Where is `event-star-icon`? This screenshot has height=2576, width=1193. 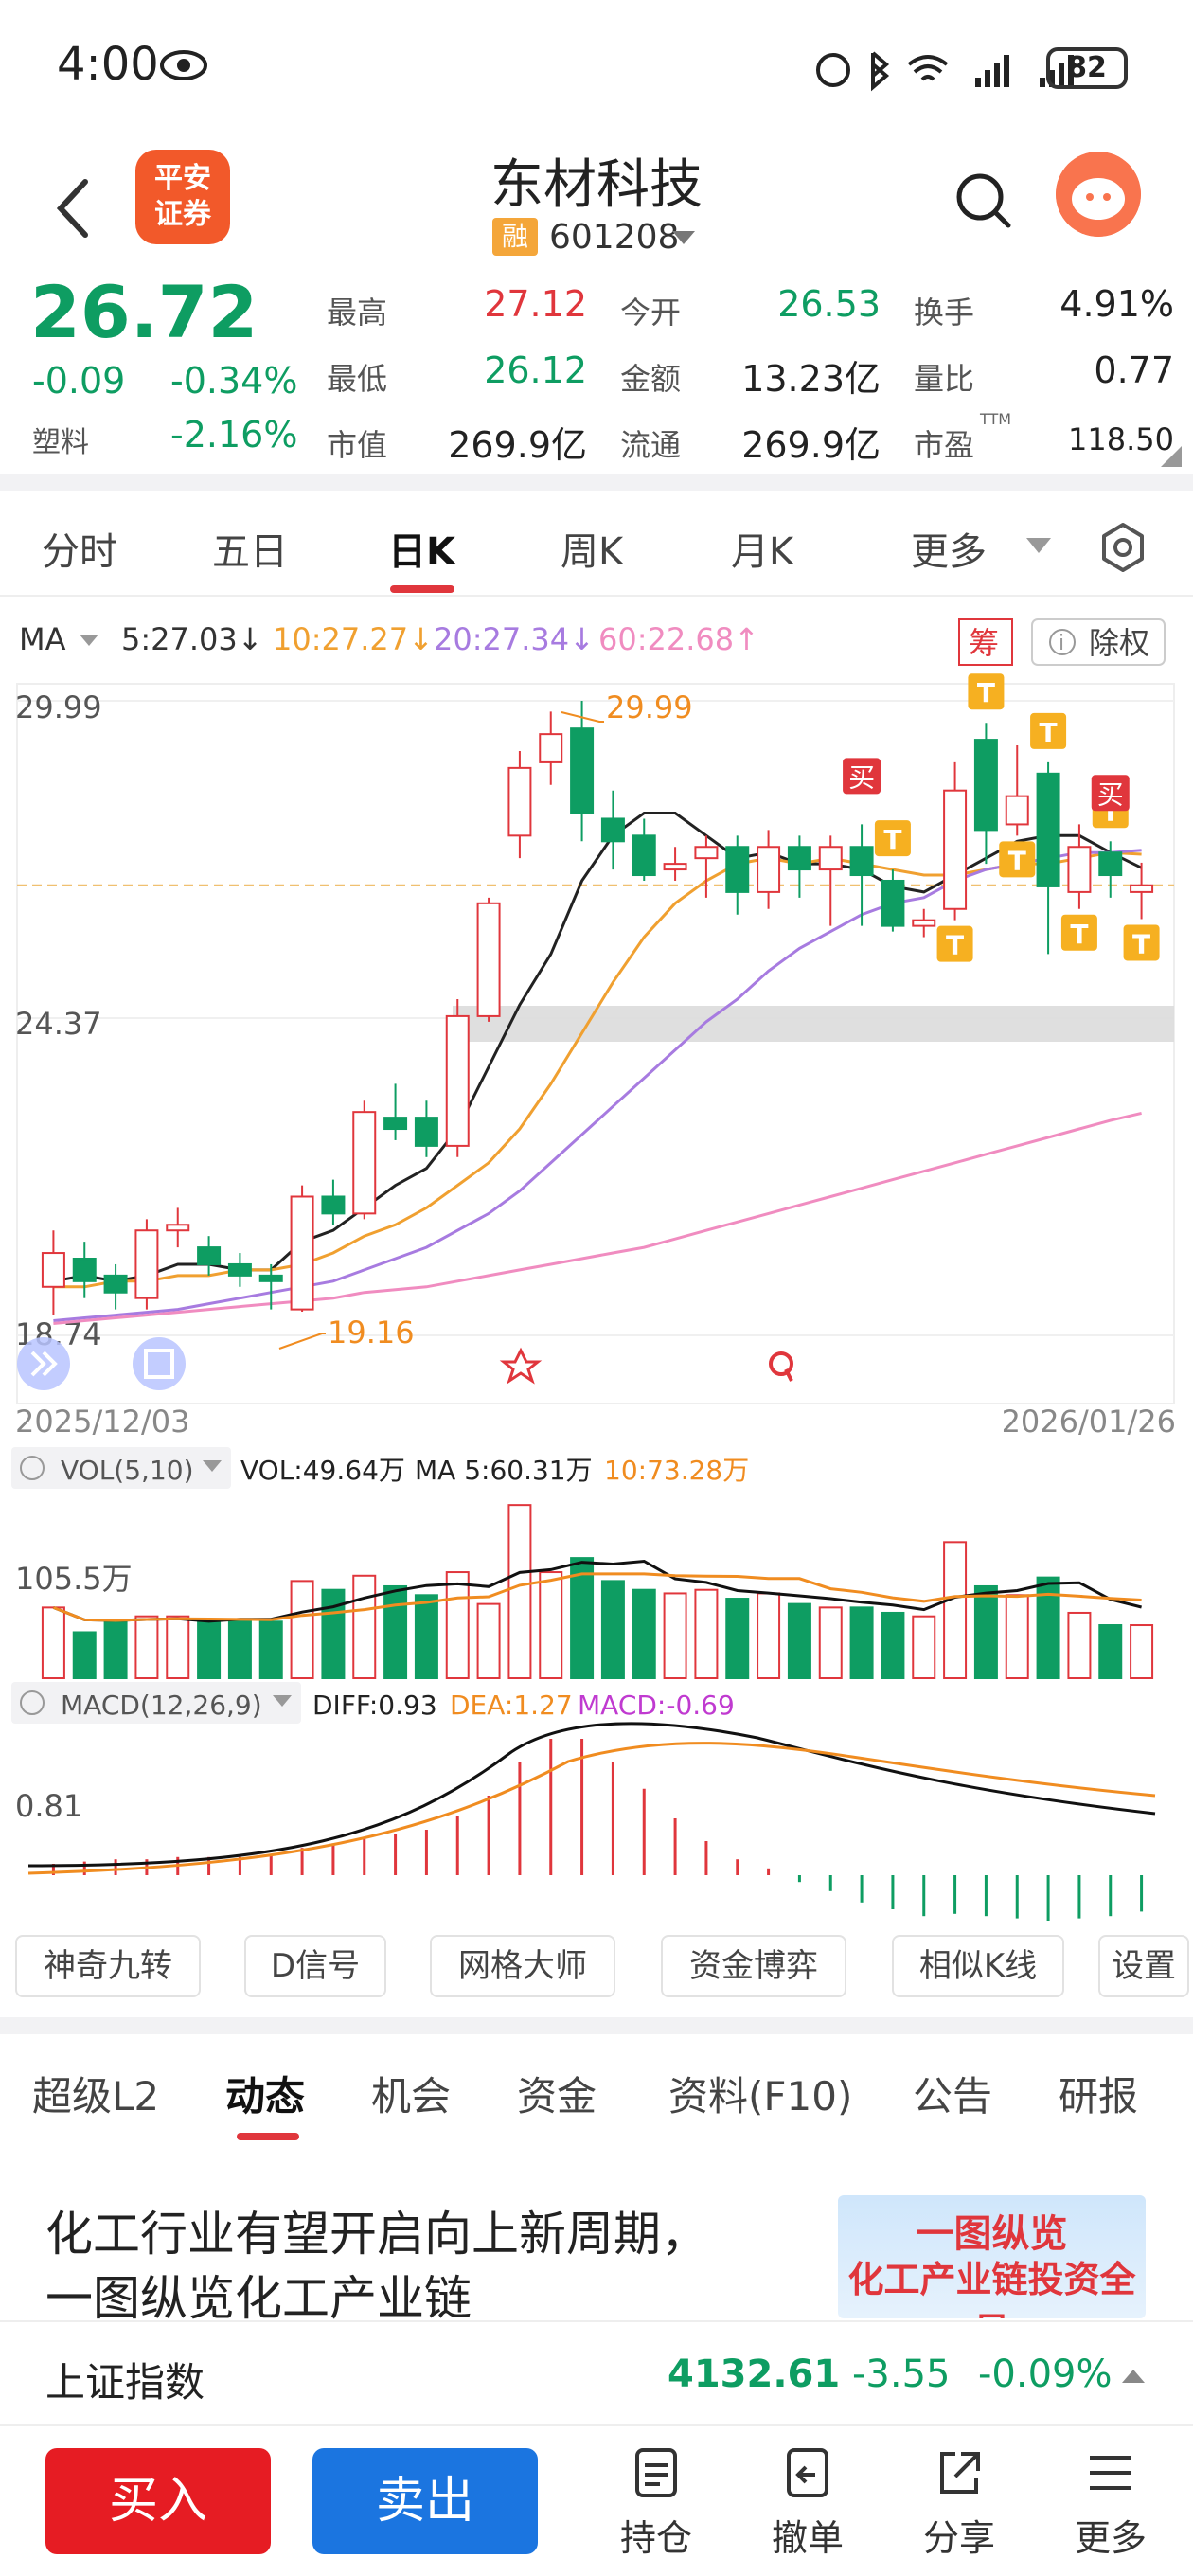
event-star-icon is located at coordinates (521, 1366).